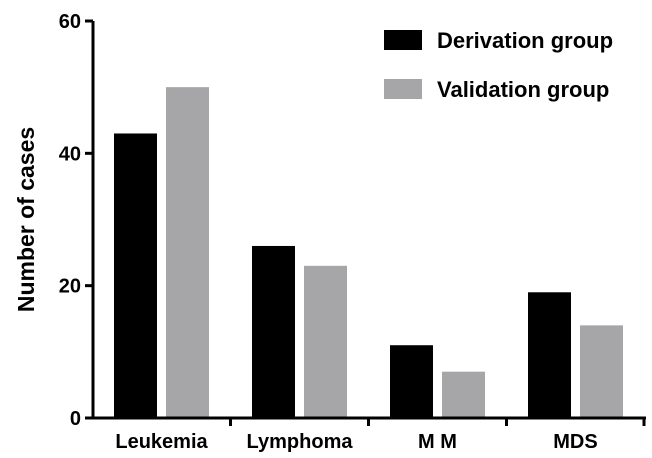 Image resolution: width=652 pixels, height=458 pixels. What do you see at coordinates (70, 22) in the screenshot?
I see `y-tick-label: 60` at bounding box center [70, 22].